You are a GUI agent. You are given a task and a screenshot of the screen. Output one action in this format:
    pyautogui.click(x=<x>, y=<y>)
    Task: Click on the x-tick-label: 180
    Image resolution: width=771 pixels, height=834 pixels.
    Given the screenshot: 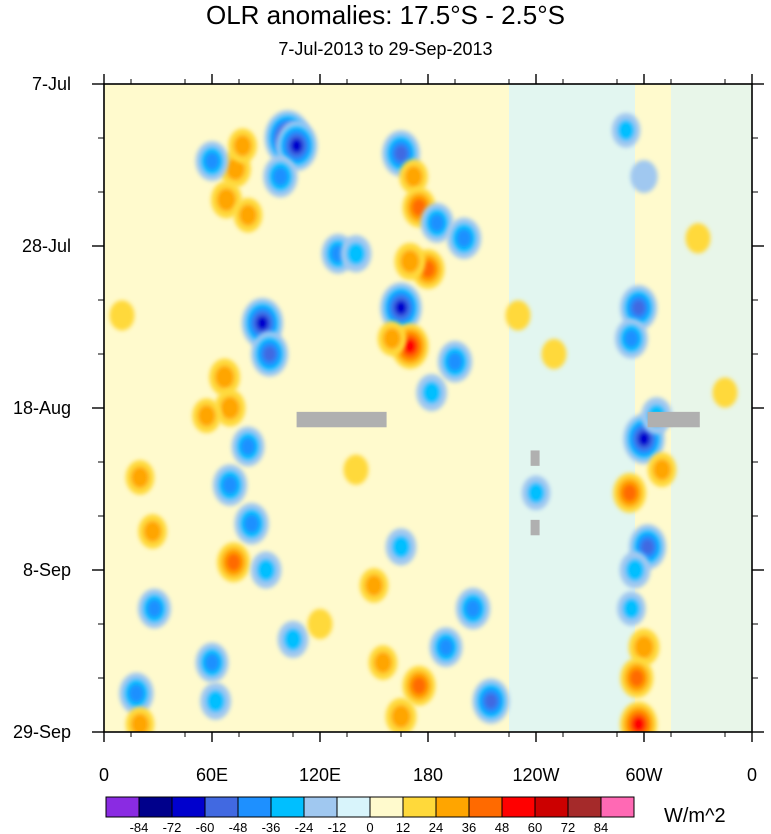 What is the action you would take?
    pyautogui.click(x=428, y=775)
    